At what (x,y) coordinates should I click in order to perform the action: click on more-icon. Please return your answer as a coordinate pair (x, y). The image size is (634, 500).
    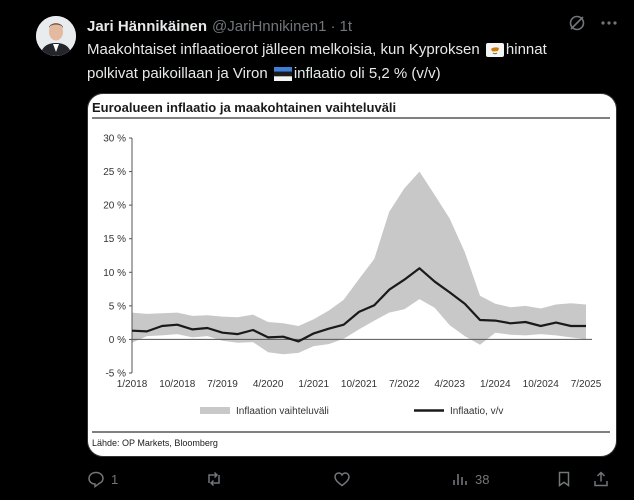
    Looking at the image, I should click on (609, 23).